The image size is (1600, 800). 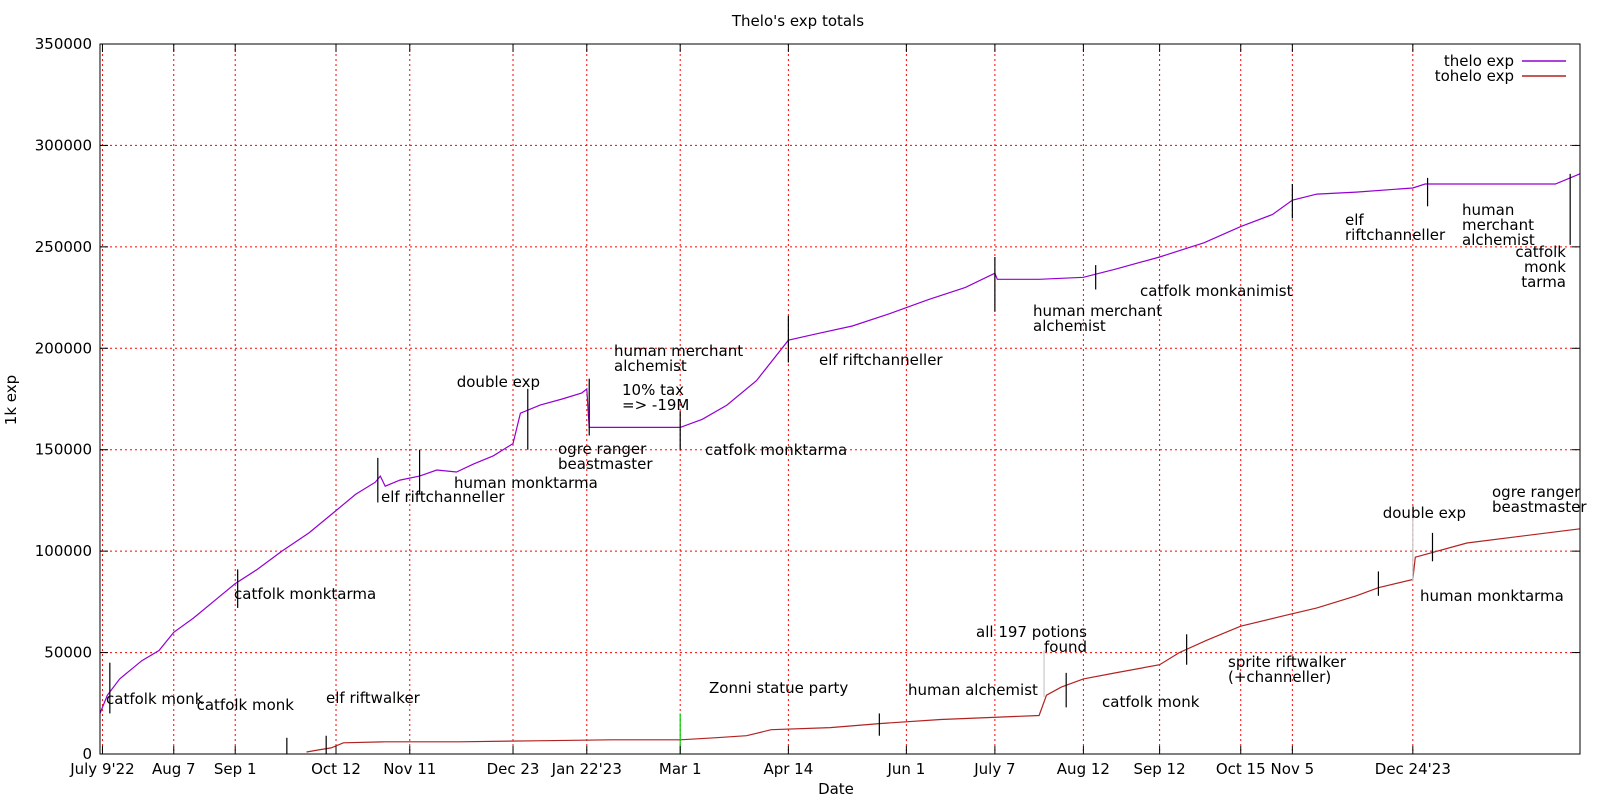 What do you see at coordinates (1488, 210) in the screenshot?
I see `annotation-label: human` at bounding box center [1488, 210].